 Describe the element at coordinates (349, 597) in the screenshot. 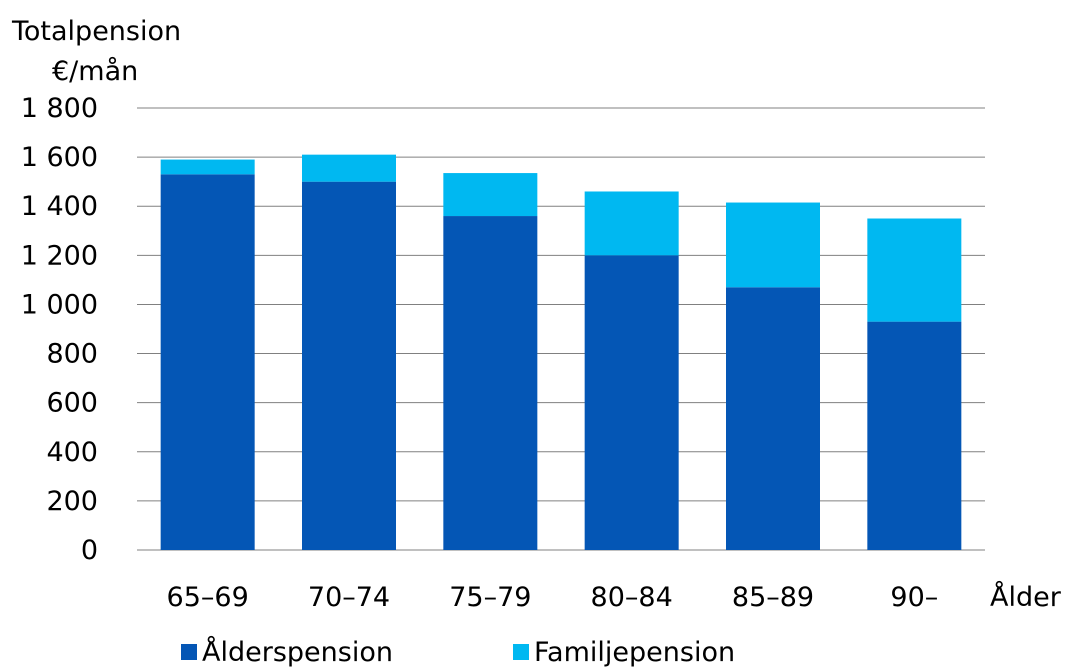

I see `x-tick-label: 70–74` at that location.